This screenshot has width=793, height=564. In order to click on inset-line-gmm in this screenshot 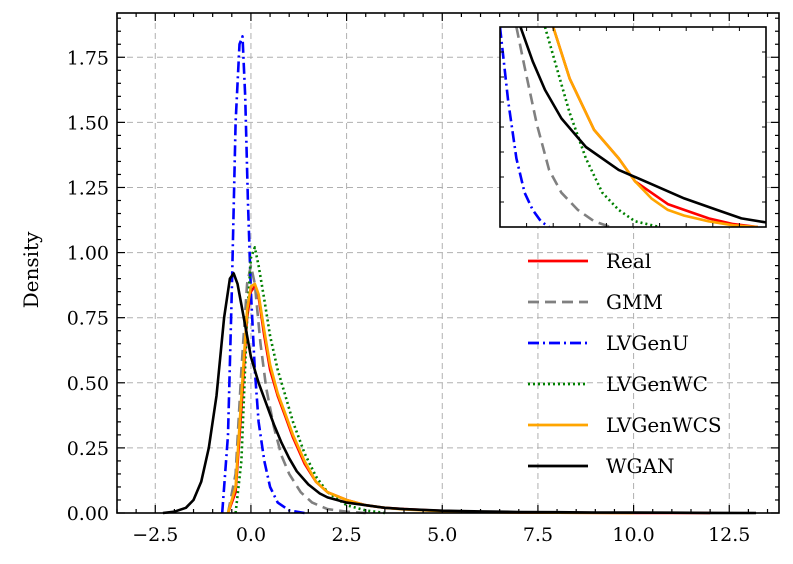, I will do `click(563, 127)`.